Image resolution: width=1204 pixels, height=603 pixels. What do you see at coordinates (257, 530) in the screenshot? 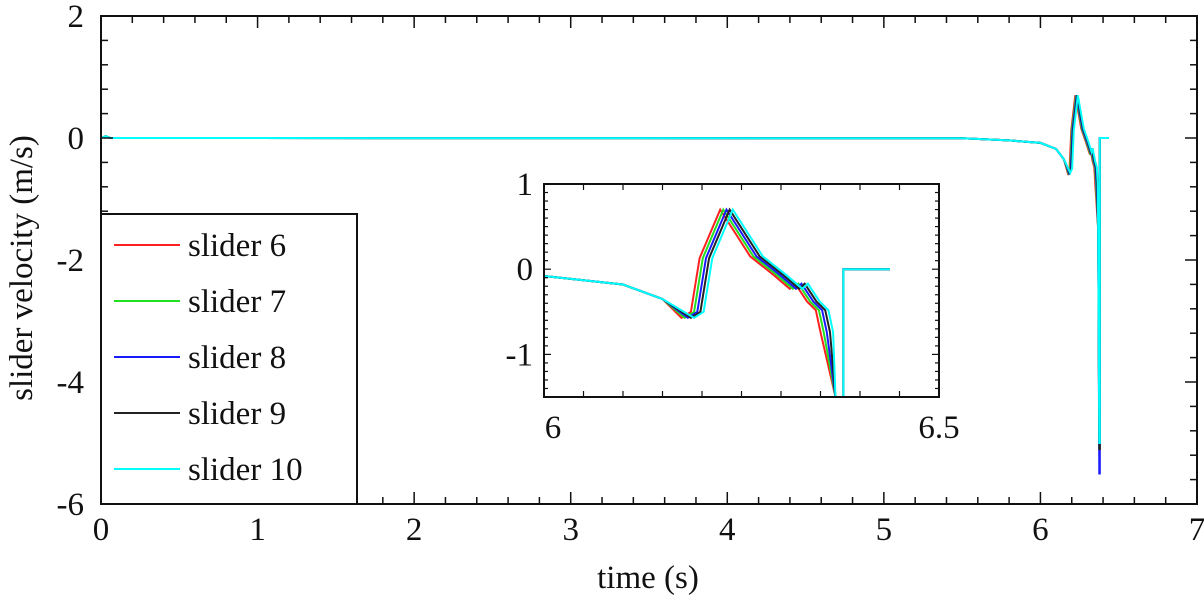
I see `x-tick-label: 1` at bounding box center [257, 530].